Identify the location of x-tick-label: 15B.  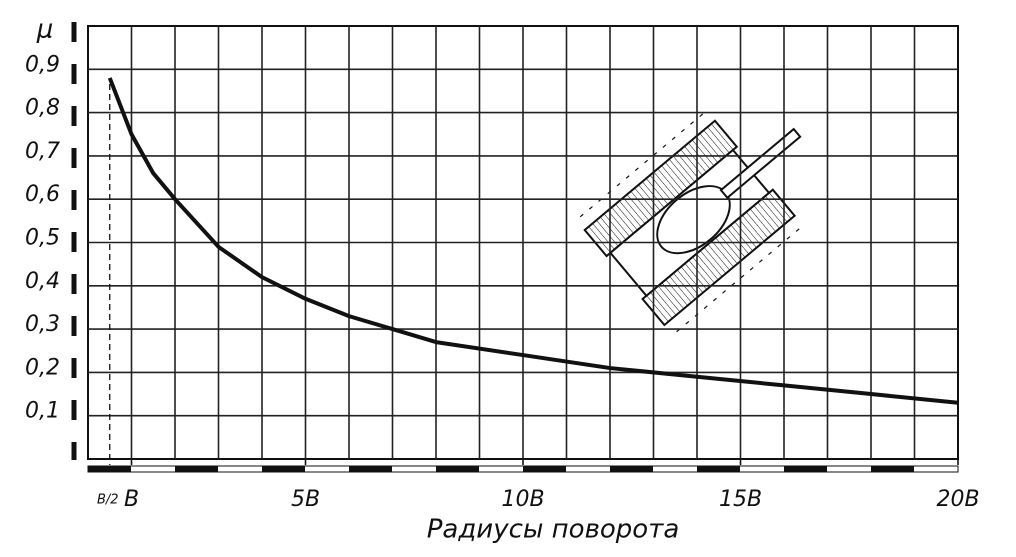
(740, 499).